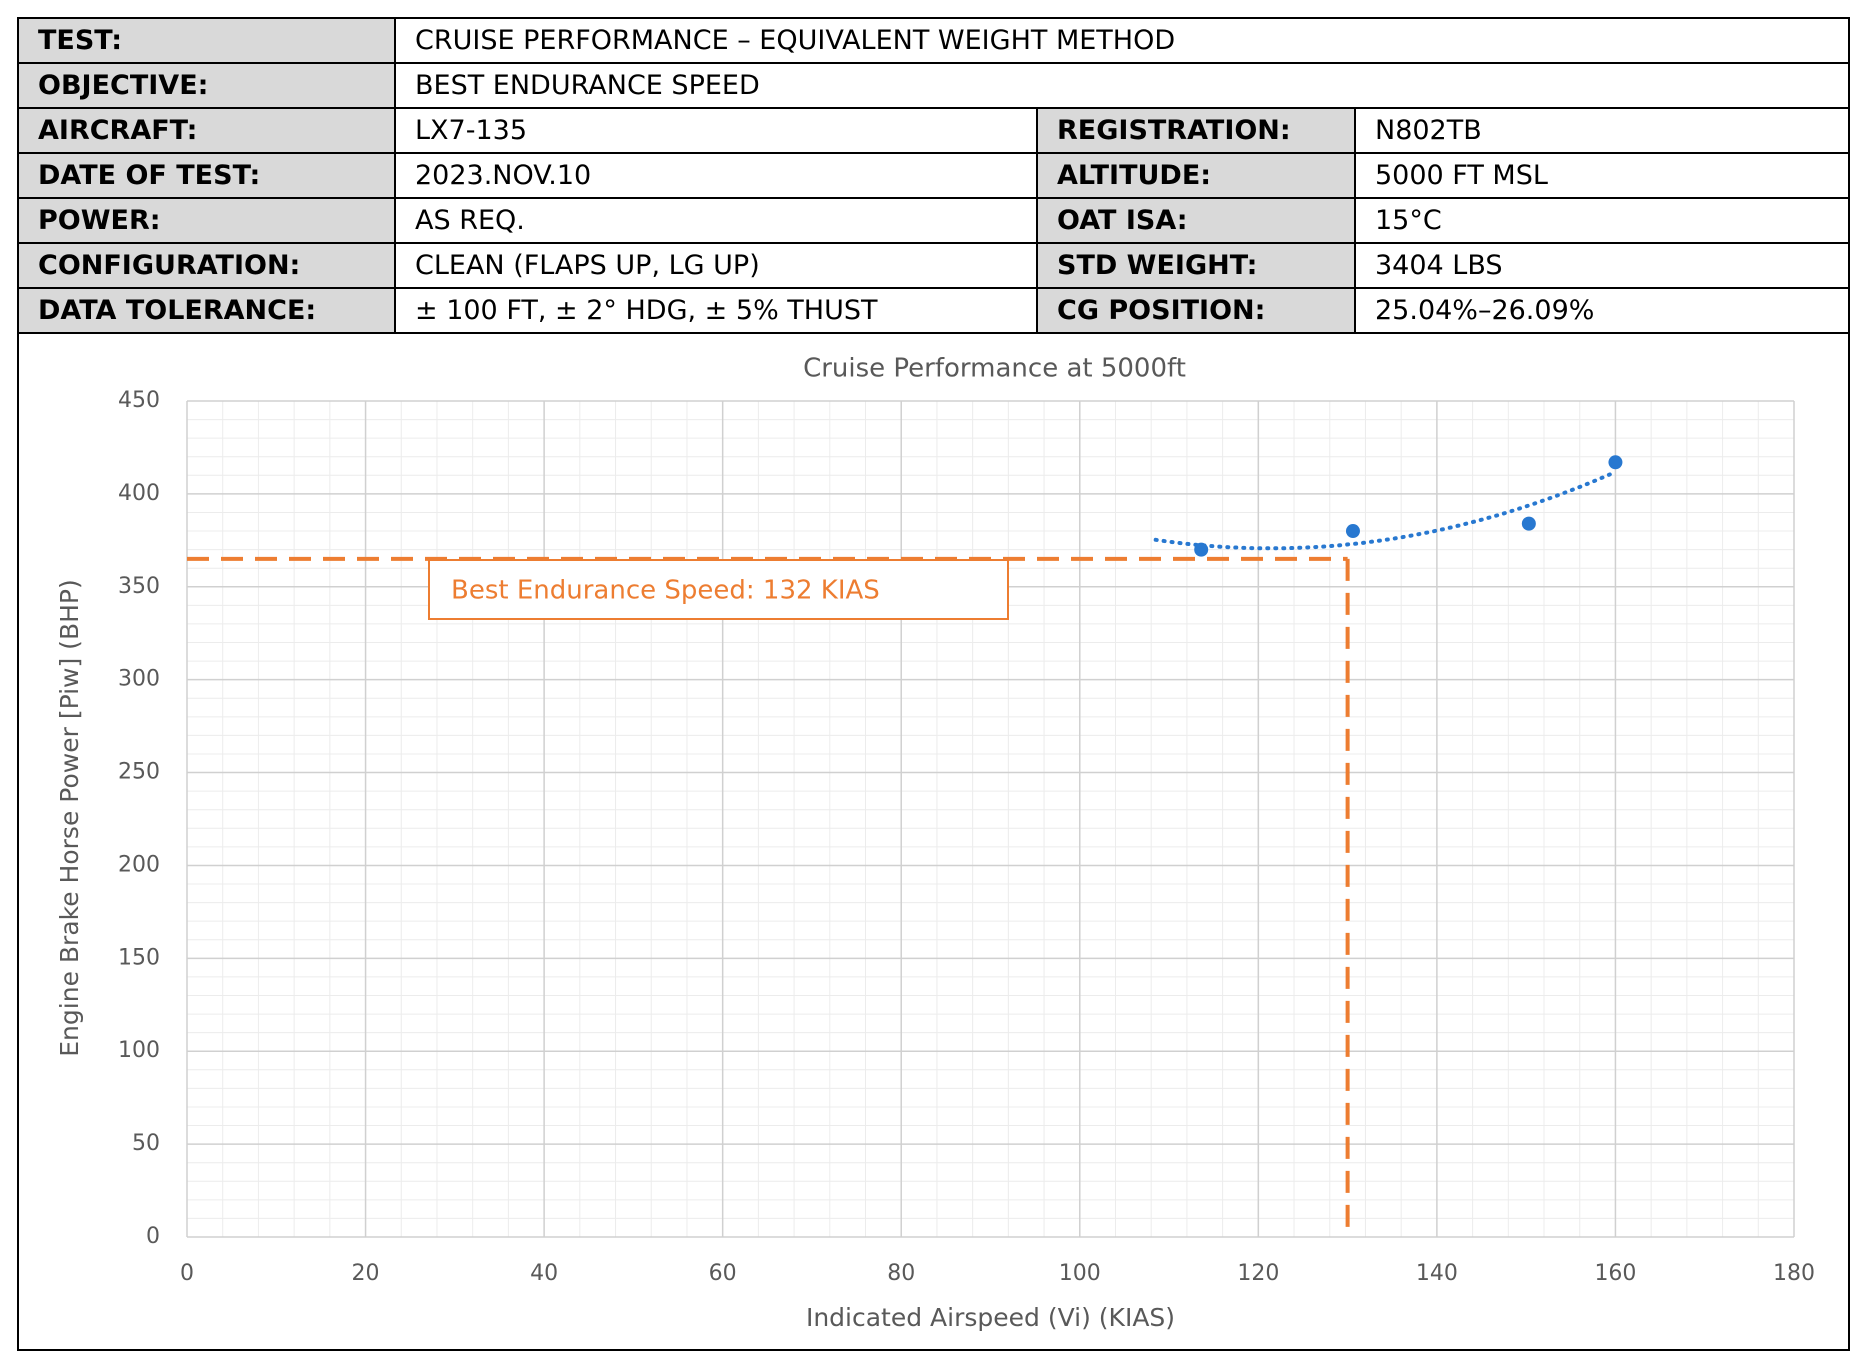 This screenshot has width=1864, height=1365. Describe the element at coordinates (994, 369) in the screenshot. I see `chart-title: Cruise Performance at 5000ft` at that location.